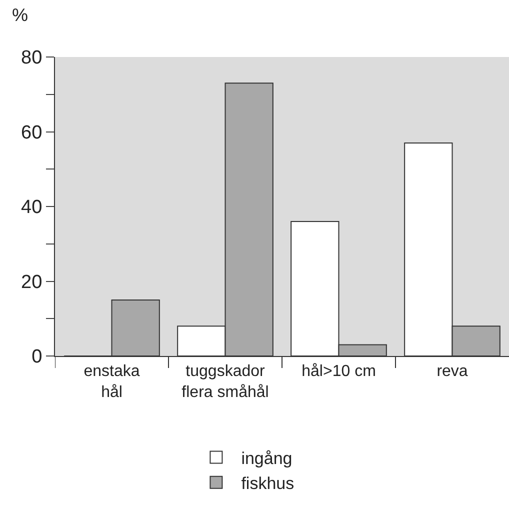 The image size is (509, 522). Describe the element at coordinates (339, 371) in the screenshot. I see `x-tick-label: hål>10 cm` at that location.